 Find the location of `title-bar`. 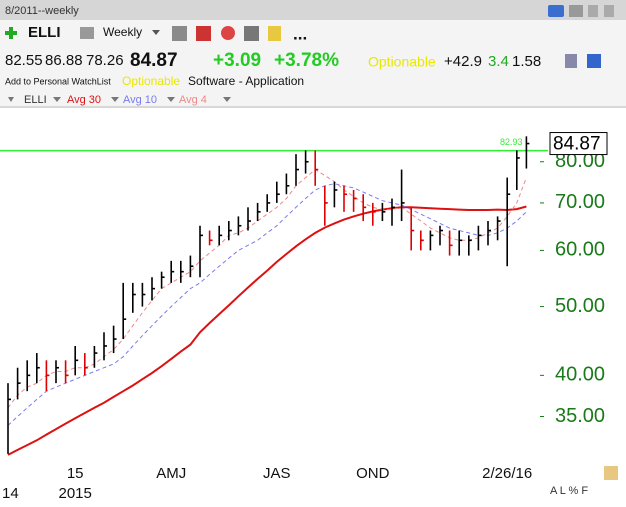

title-bar is located at coordinates (313, 10).